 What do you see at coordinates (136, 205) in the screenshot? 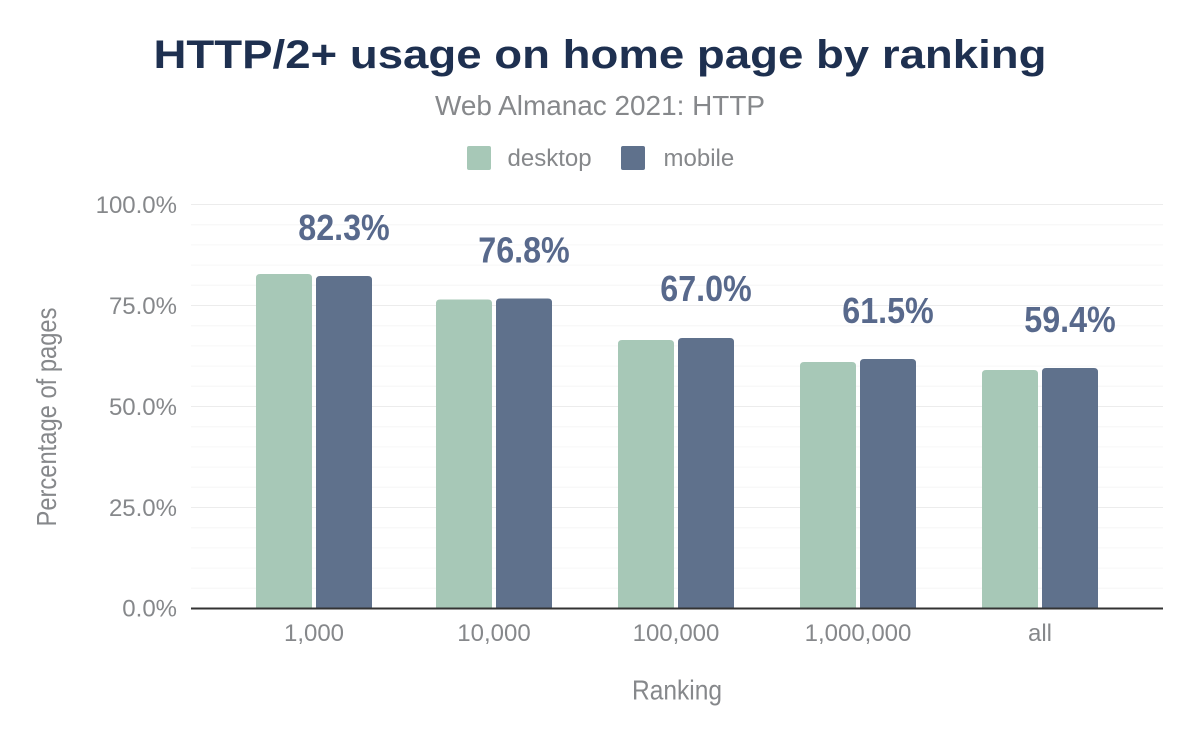
I see `svg-text: 100.0%` at bounding box center [136, 205].